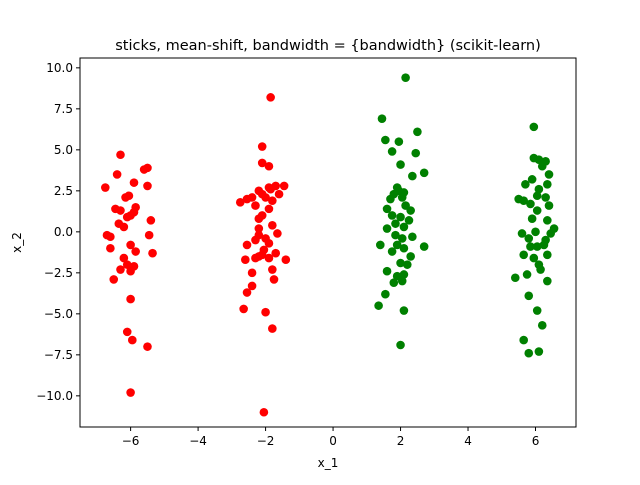 The height and width of the screenshot is (485, 640). Describe the element at coordinates (266, 441) in the screenshot. I see `x-tick-label: −2` at that location.